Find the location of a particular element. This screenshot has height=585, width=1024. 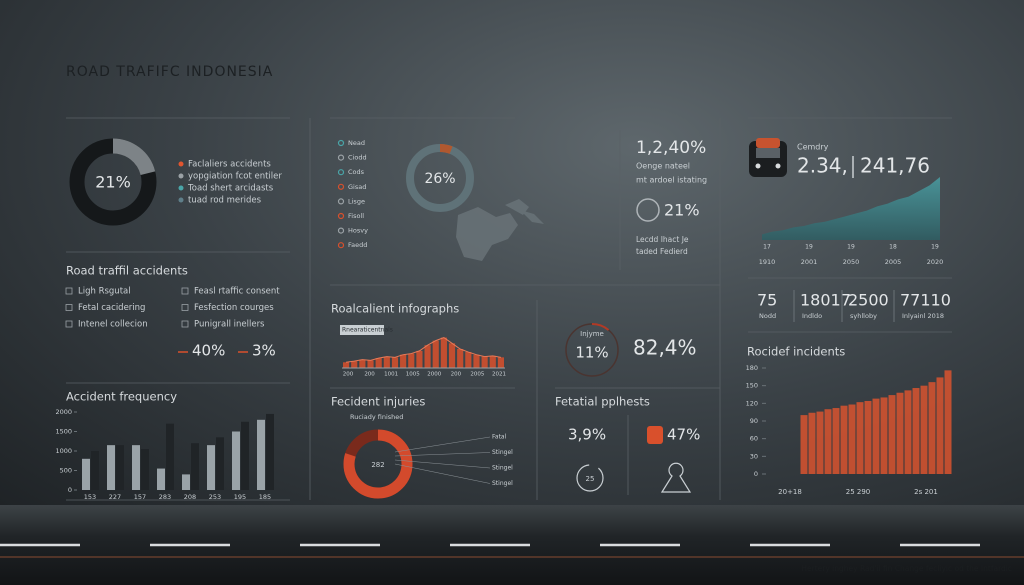

legend-label: Hosvy is located at coordinates (358, 231).